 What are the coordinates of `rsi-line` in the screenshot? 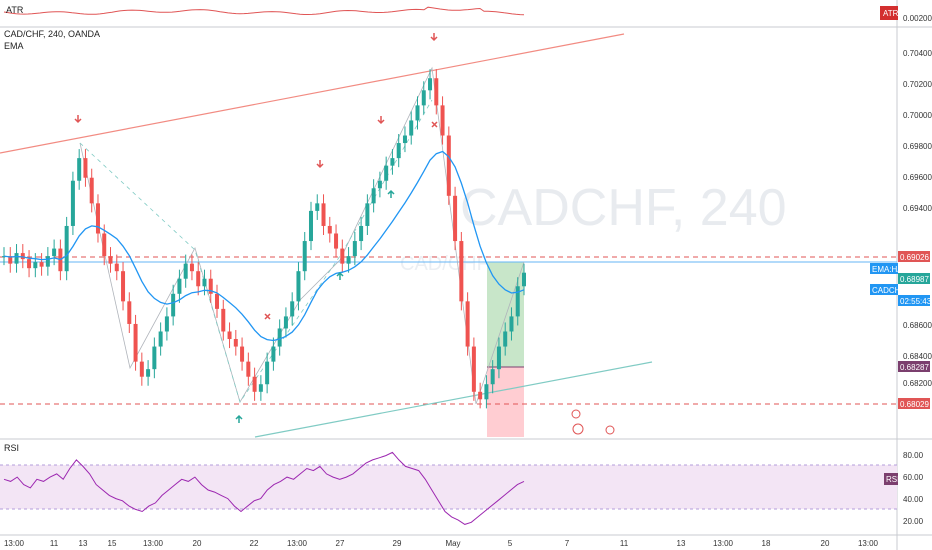 It's located at (264, 488).